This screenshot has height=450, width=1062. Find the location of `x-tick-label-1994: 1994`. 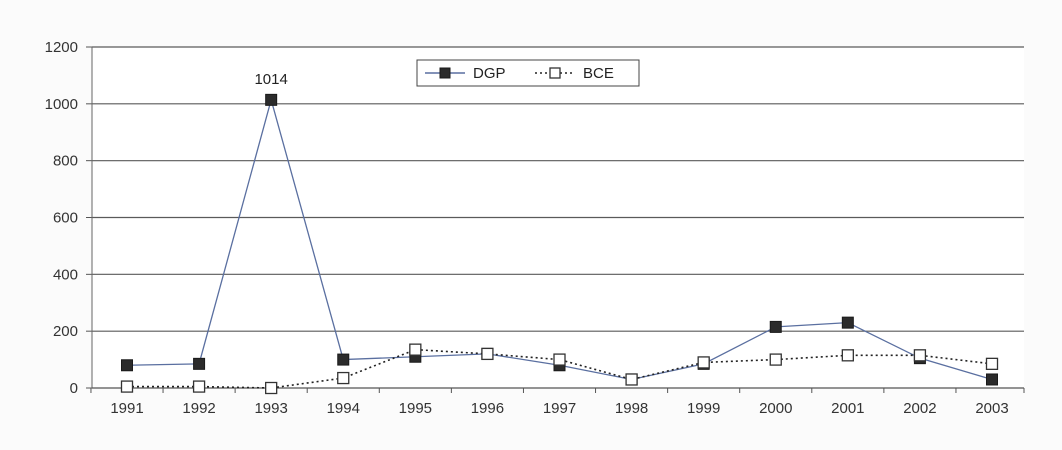

x-tick-label-1994: 1994 is located at coordinates (343, 408).